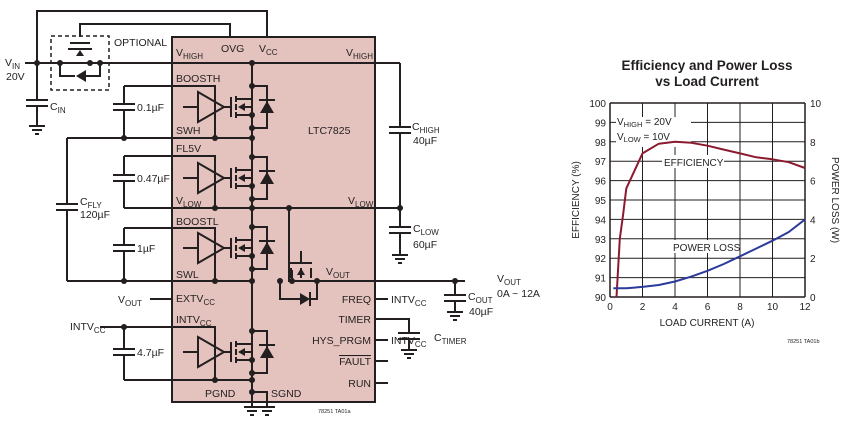 The height and width of the screenshot is (425, 850). I want to click on y-tick-label: 96, so click(601, 182).